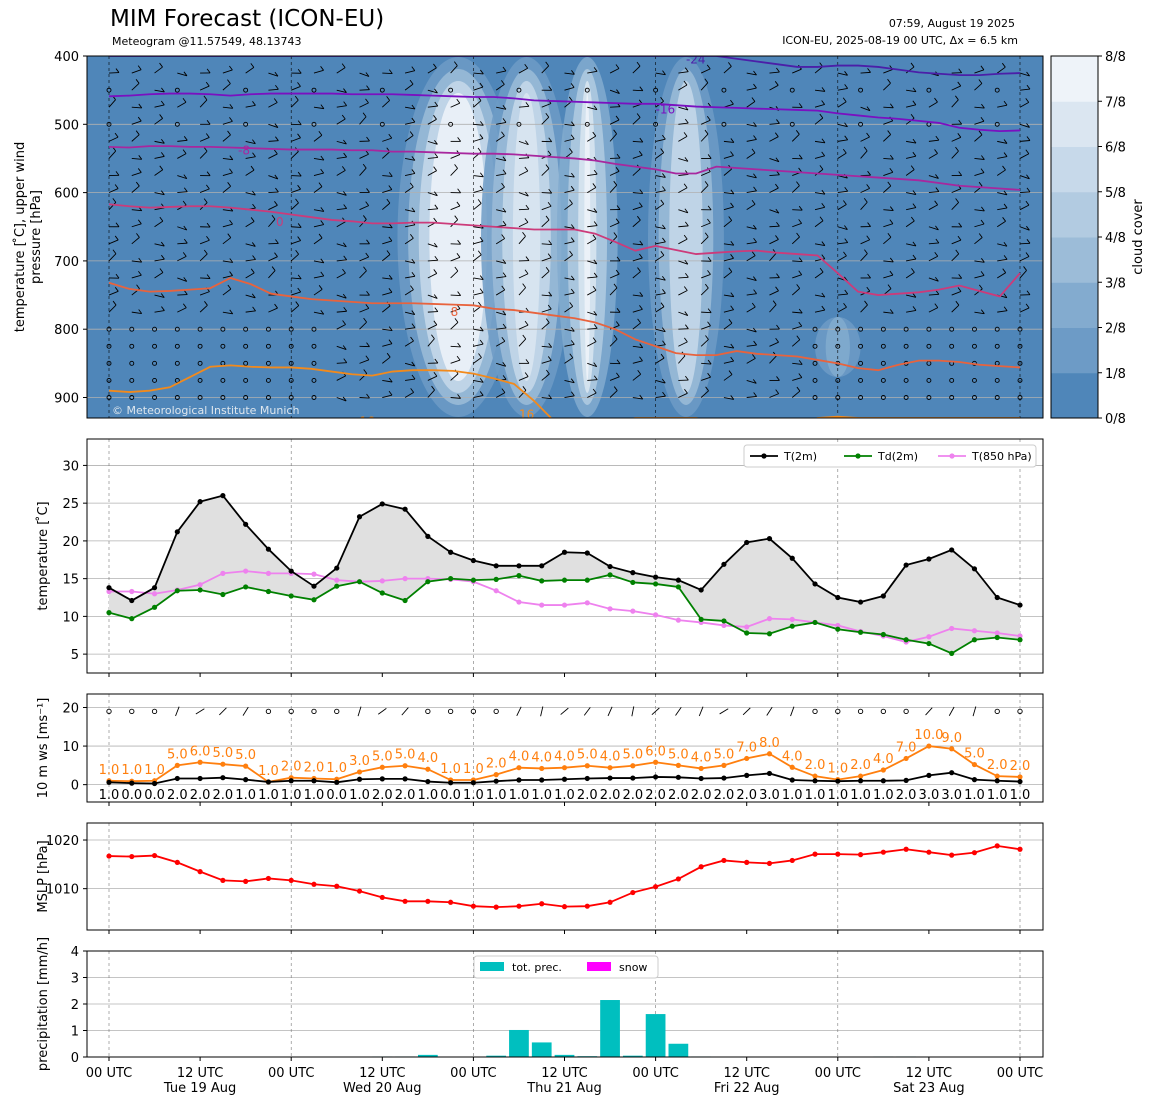  Describe the element at coordinates (66, 262) in the screenshot. I see `y-tick-label: 700` at that location.